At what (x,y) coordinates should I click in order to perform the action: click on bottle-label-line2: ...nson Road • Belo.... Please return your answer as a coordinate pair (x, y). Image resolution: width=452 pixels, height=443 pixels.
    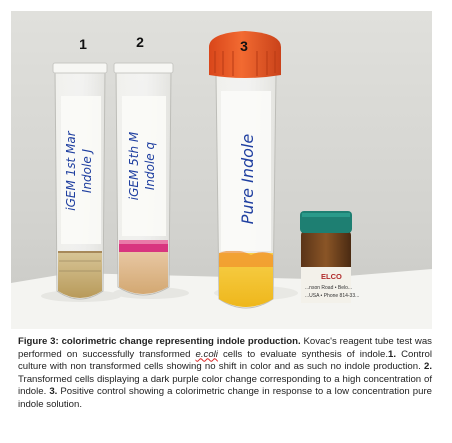
    Looking at the image, I should click on (328, 288).